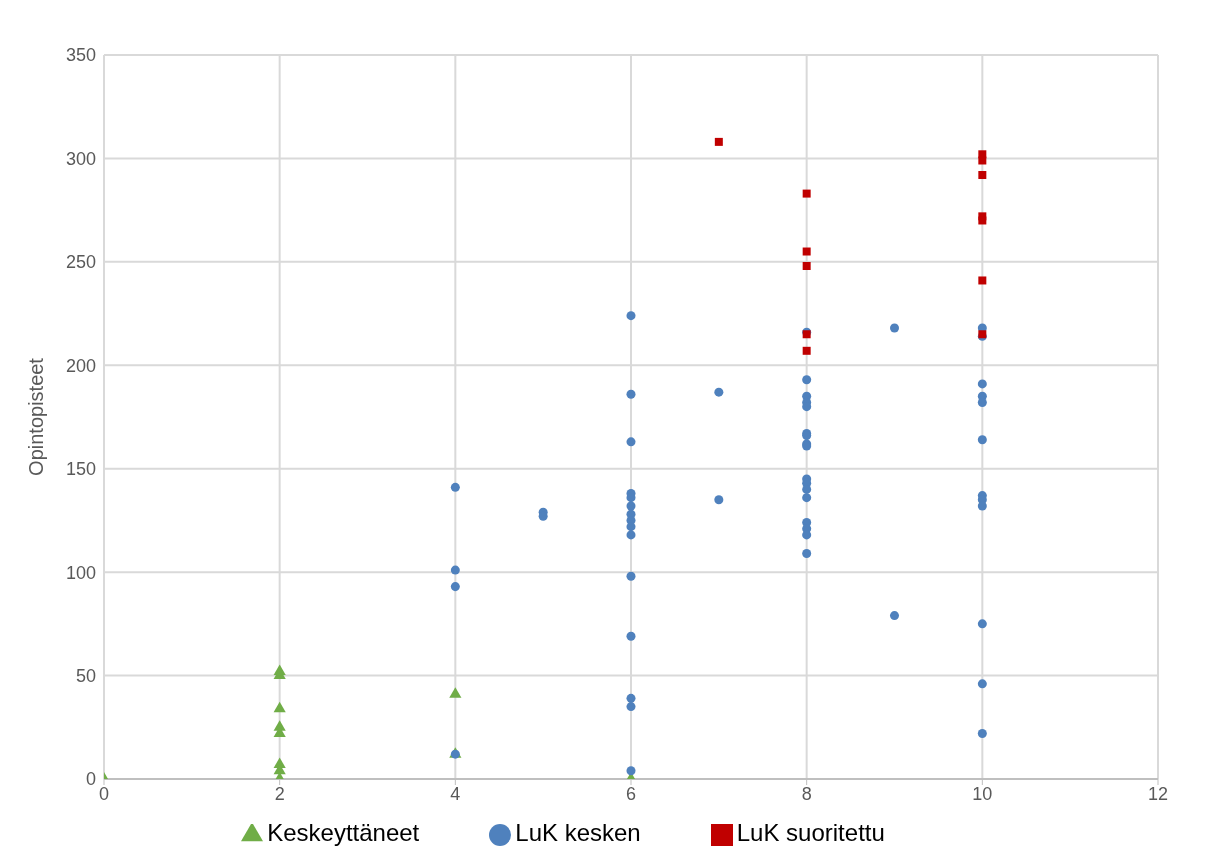 The height and width of the screenshot is (865, 1208). Describe the element at coordinates (36, 416) in the screenshot. I see `y-axis-title: Opintopisteet` at that location.